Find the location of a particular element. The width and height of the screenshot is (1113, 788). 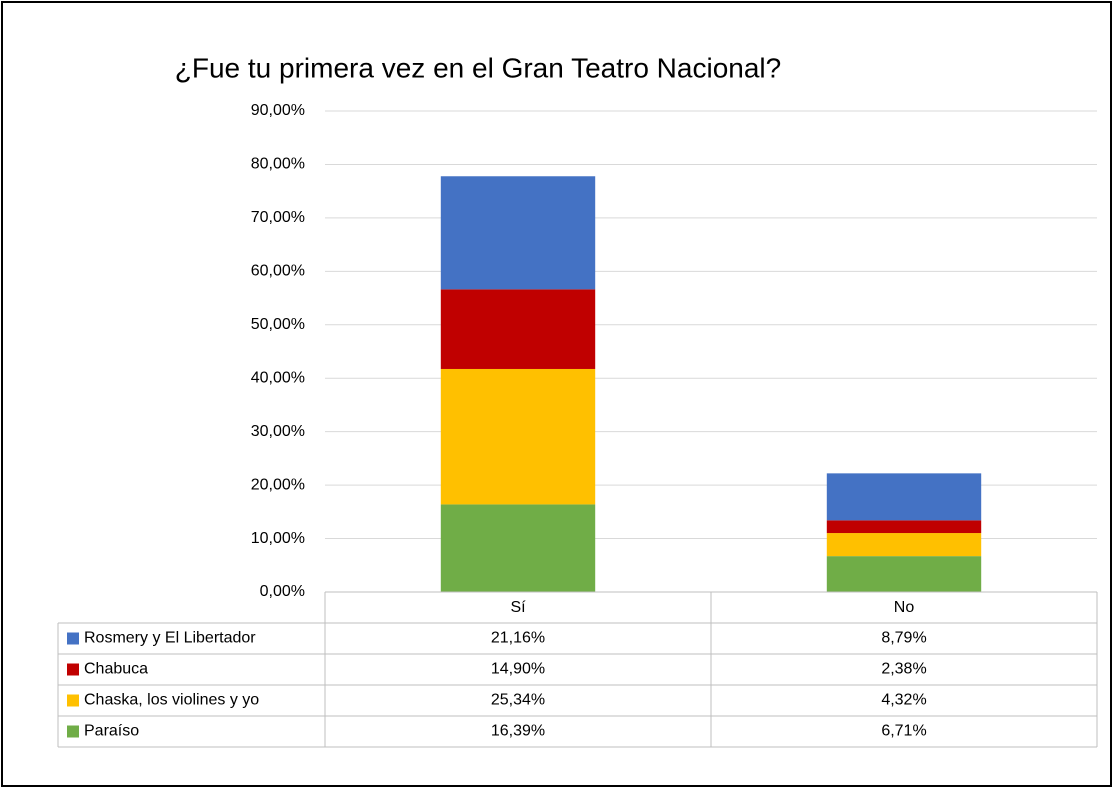

y-tick-label: 90,00% is located at coordinates (278, 110).